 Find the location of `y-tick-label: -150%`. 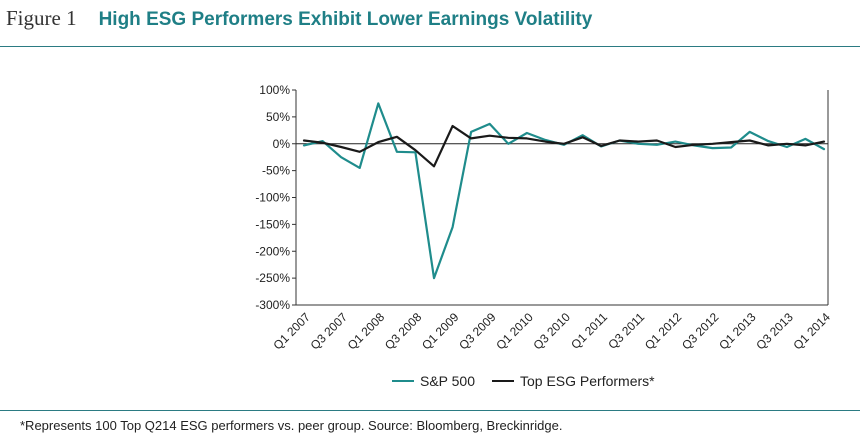

y-tick-label: -150% is located at coordinates (272, 224).